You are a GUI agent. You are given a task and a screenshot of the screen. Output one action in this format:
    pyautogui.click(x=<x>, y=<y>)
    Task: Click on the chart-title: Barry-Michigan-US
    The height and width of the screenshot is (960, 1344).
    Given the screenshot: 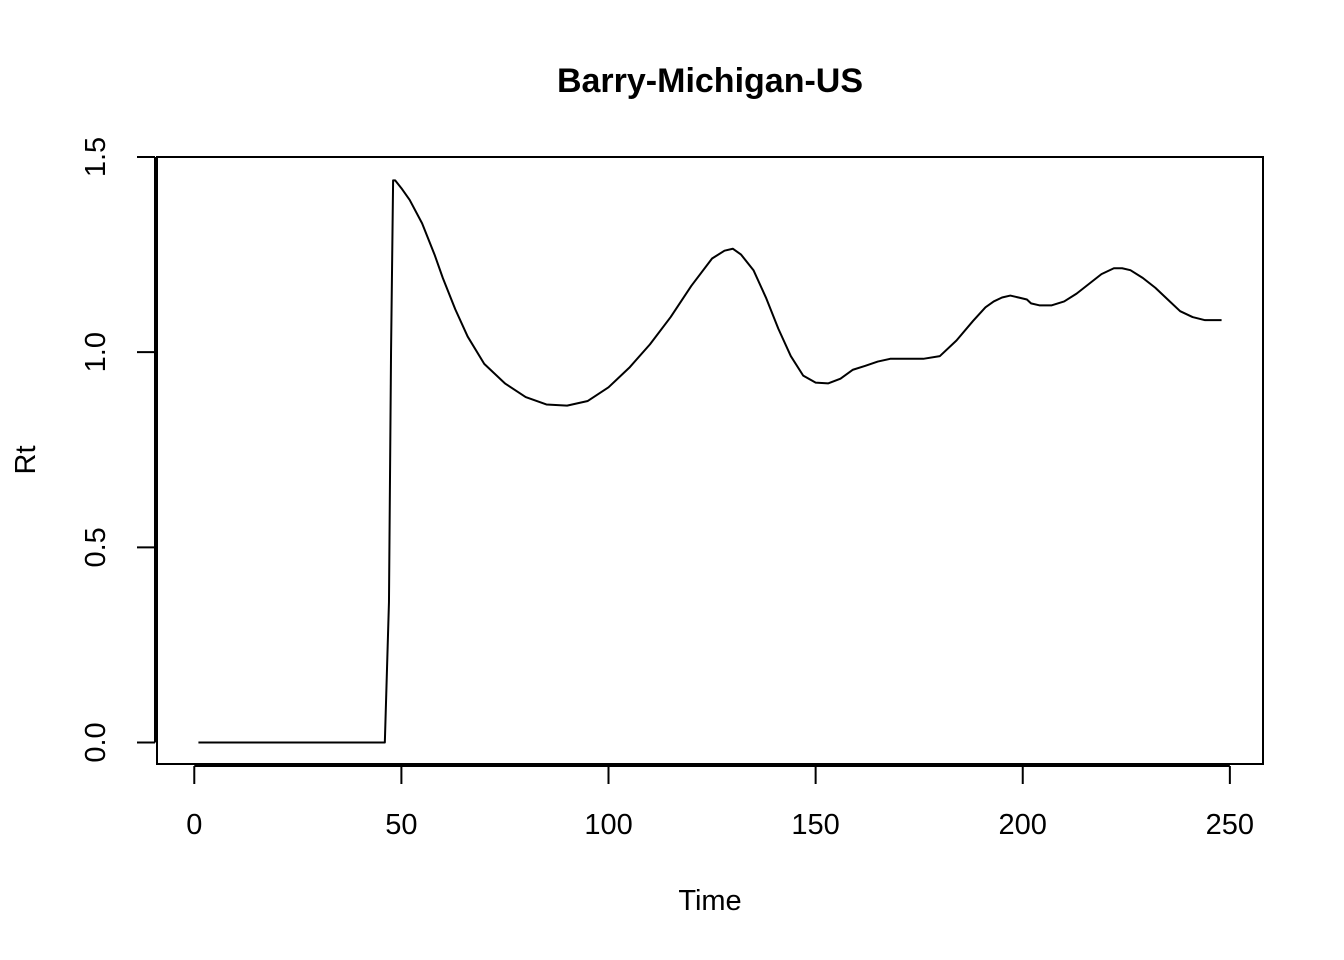 What is the action you would take?
    pyautogui.click(x=710, y=81)
    